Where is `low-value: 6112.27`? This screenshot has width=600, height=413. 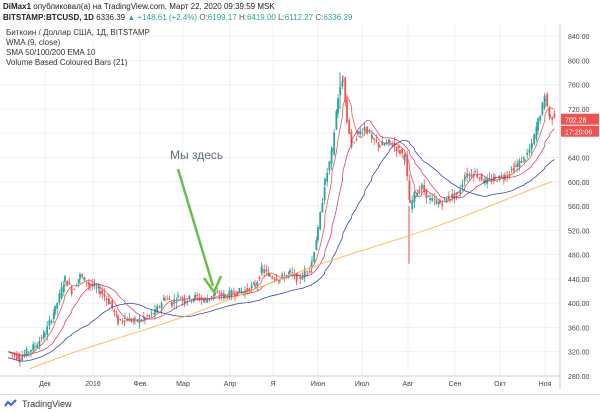
low-value: 6112.27 is located at coordinates (299, 17).